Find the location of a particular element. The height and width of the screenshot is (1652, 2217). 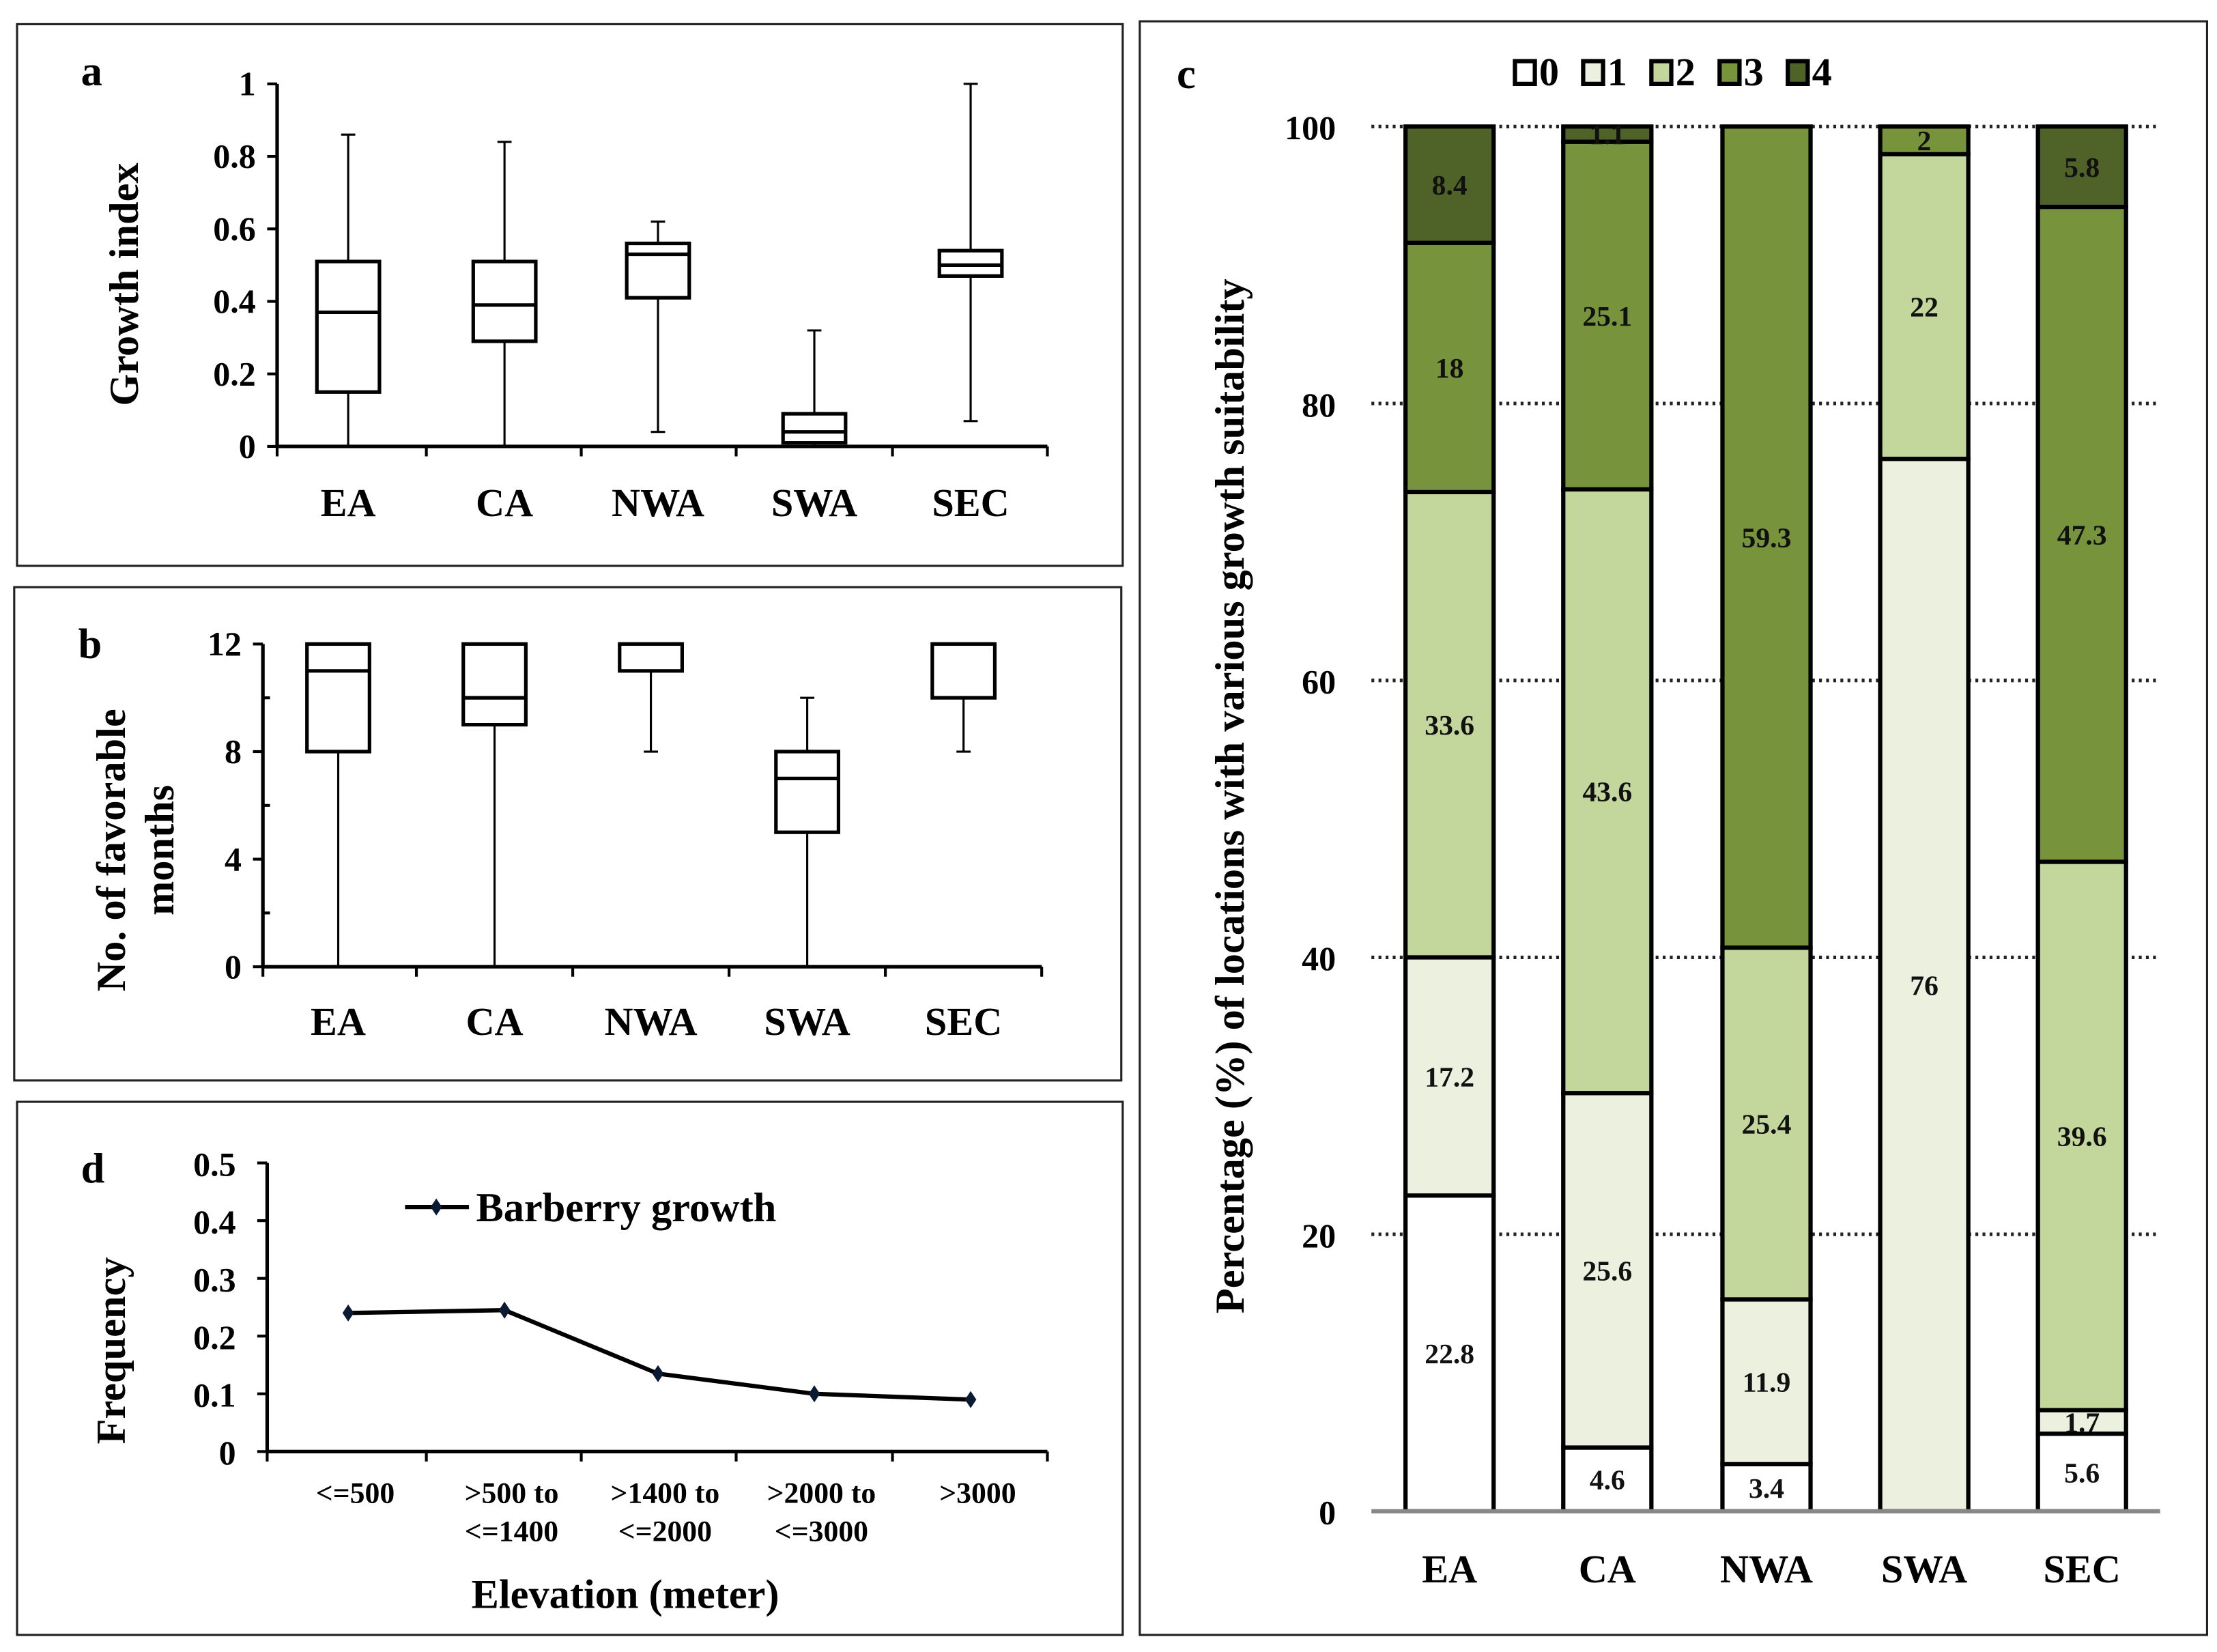

y-tick-label: 1 is located at coordinates (247, 84).